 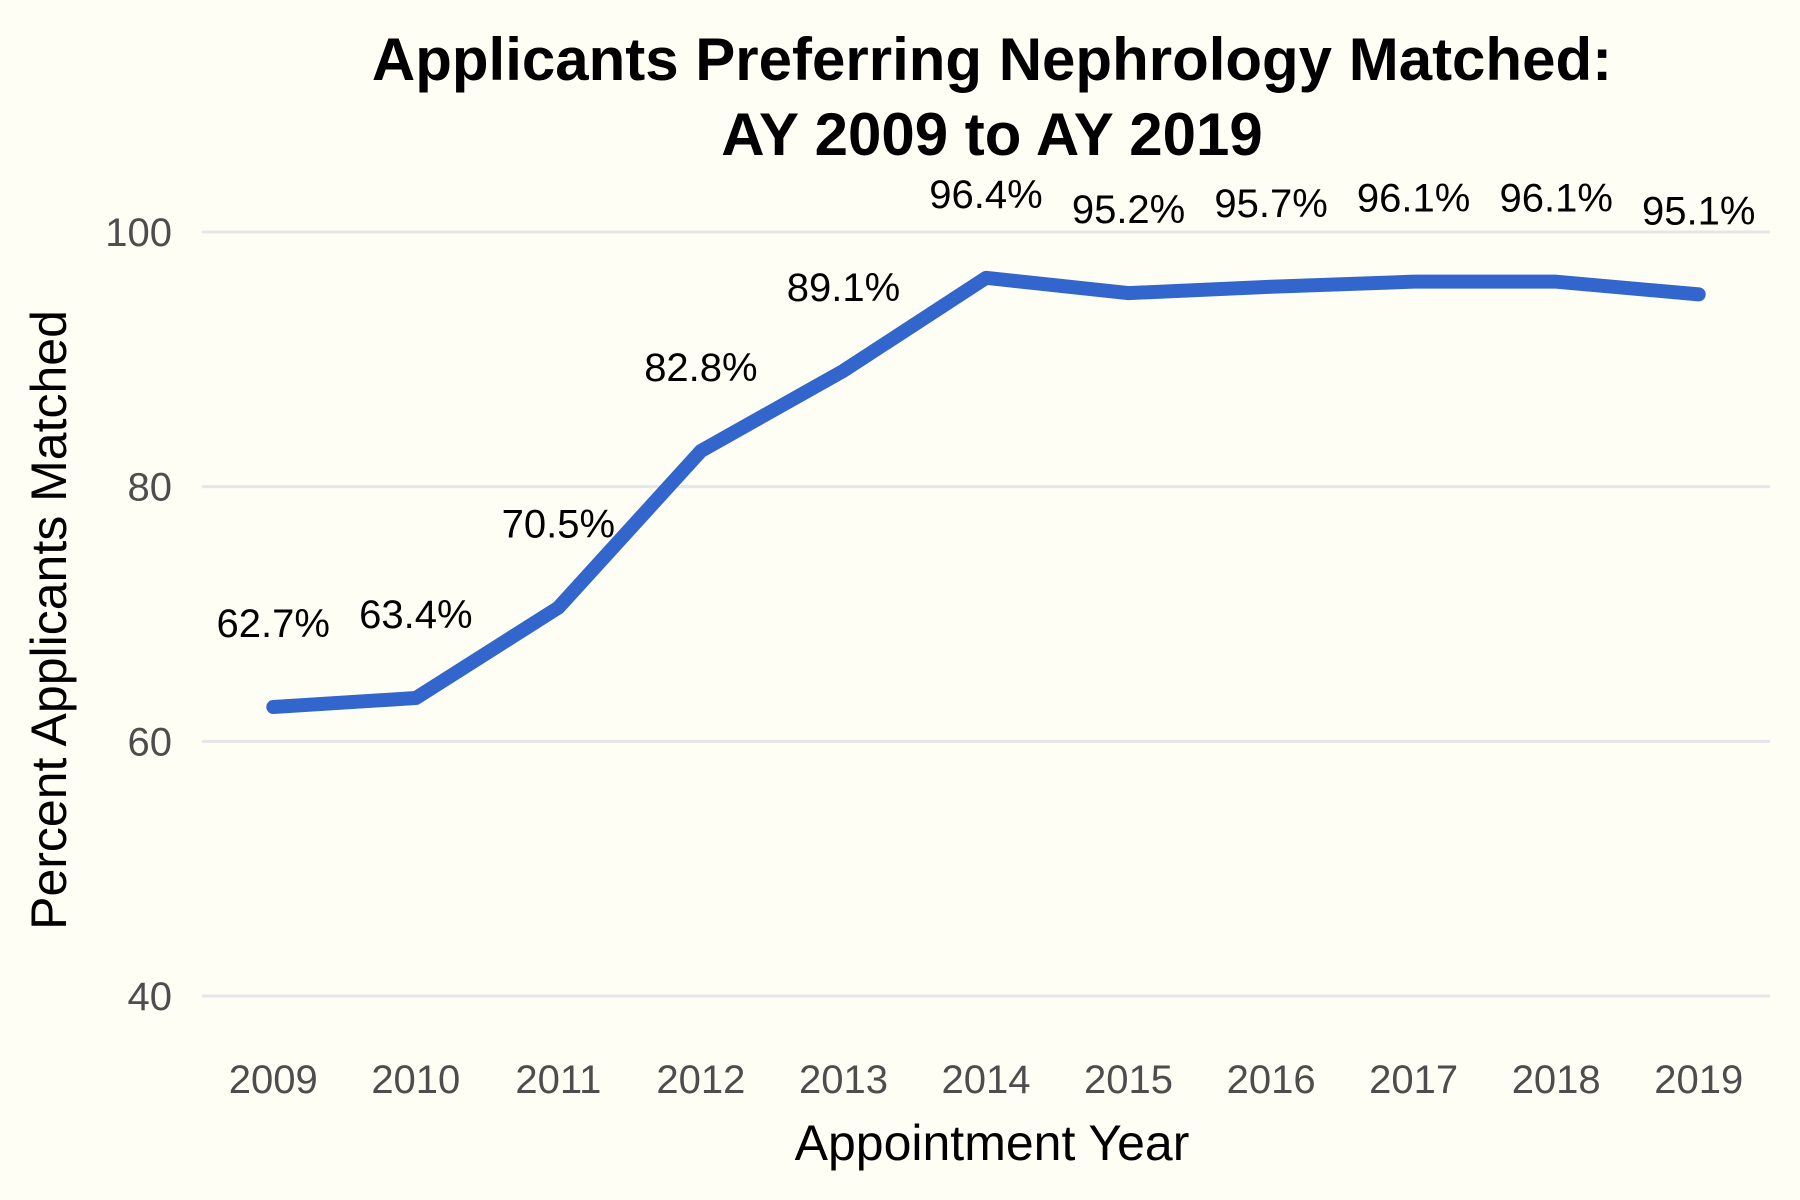 I want to click on x-tick-label: 2019, so click(x=1698, y=1080).